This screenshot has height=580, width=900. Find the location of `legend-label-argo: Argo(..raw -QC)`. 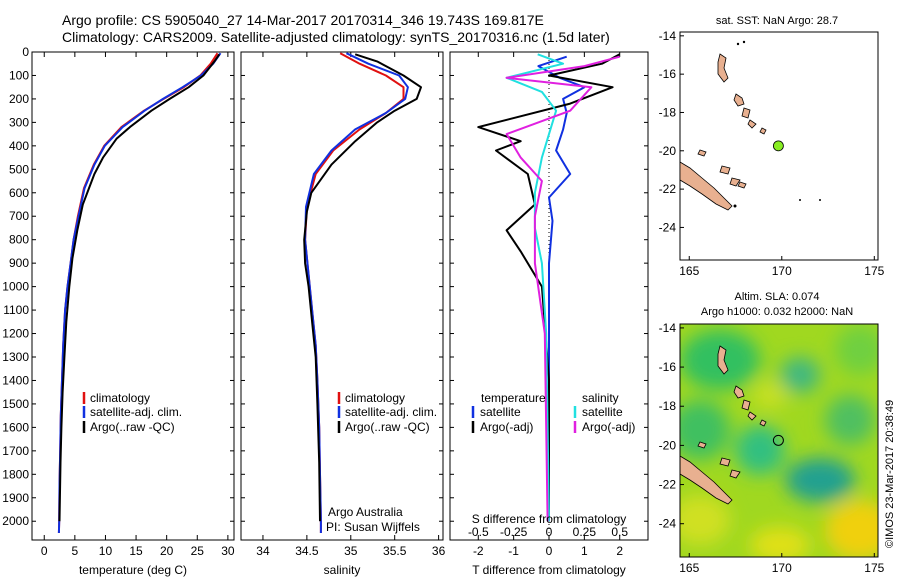

legend-label-argo: Argo(..raw -QC) is located at coordinates (132, 427).